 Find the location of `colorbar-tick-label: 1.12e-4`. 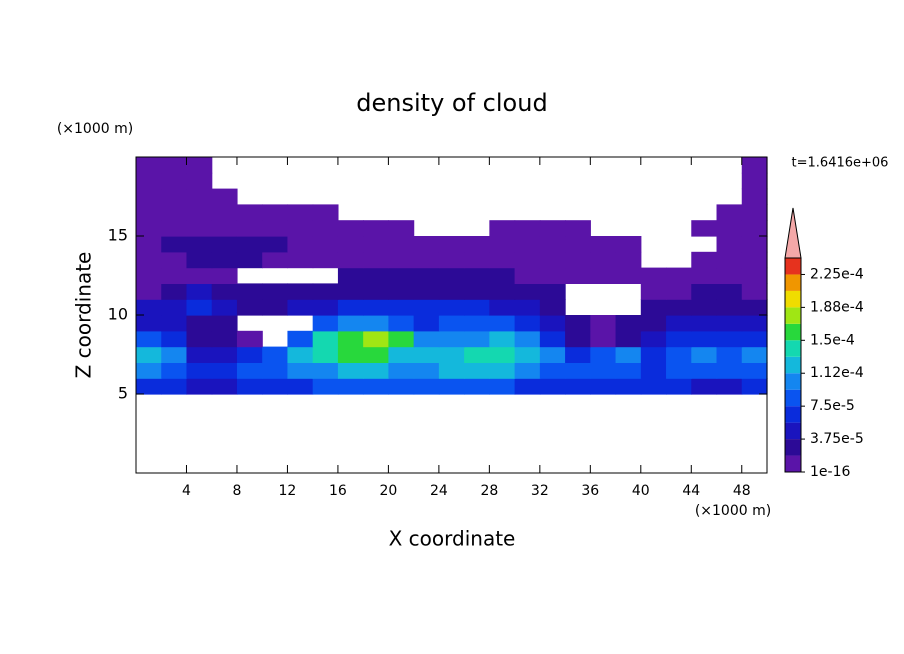

colorbar-tick-label: 1.12e-4 is located at coordinates (837, 373).